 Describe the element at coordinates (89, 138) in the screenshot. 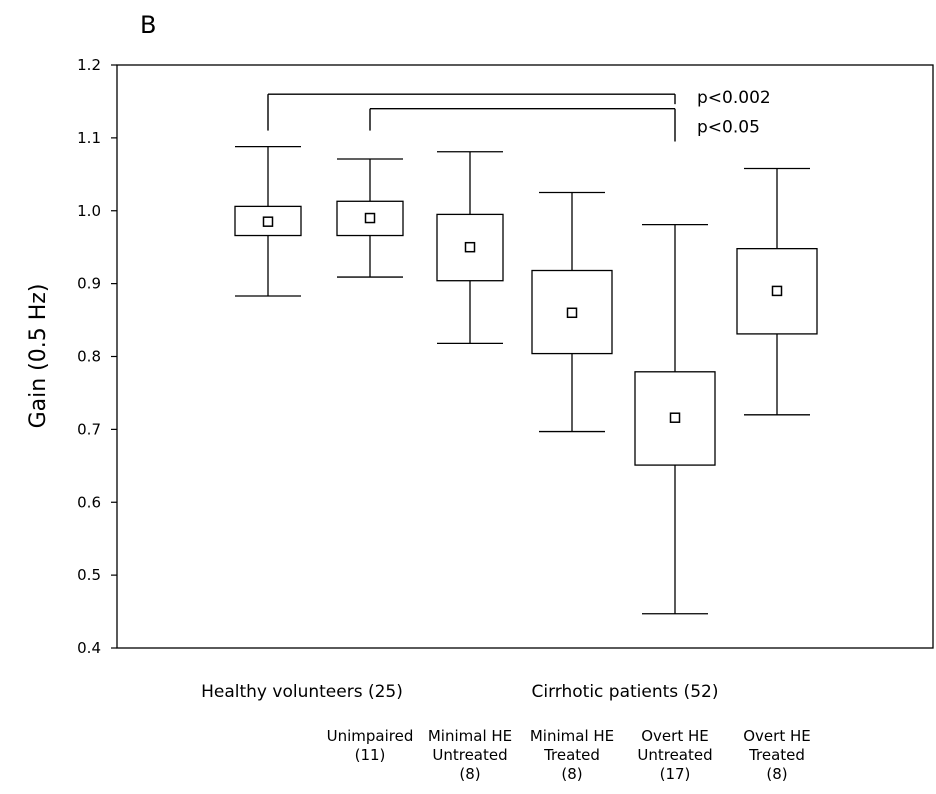

I see `y-tick-label: 1.1` at that location.